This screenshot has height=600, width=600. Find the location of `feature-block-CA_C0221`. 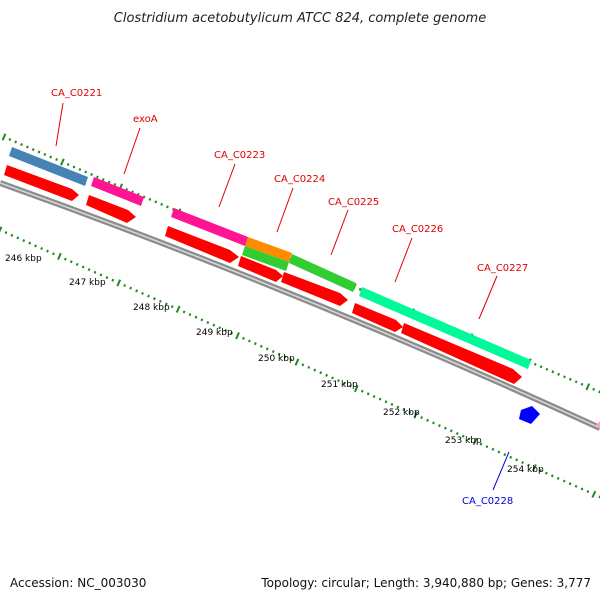

feature-block-CA_C0221 is located at coordinates (48, 166).